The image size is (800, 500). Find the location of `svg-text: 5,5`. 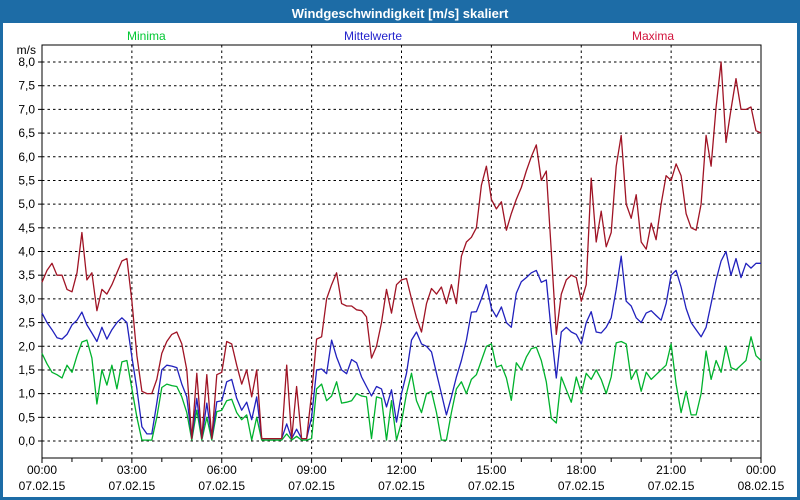

svg-text: 5,5 is located at coordinates (26, 180).